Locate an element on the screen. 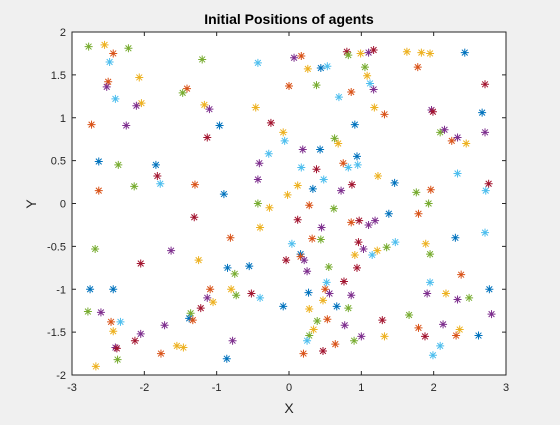 This screenshot has width=560, height=425. x-tick-label: 2 is located at coordinates (434, 388).